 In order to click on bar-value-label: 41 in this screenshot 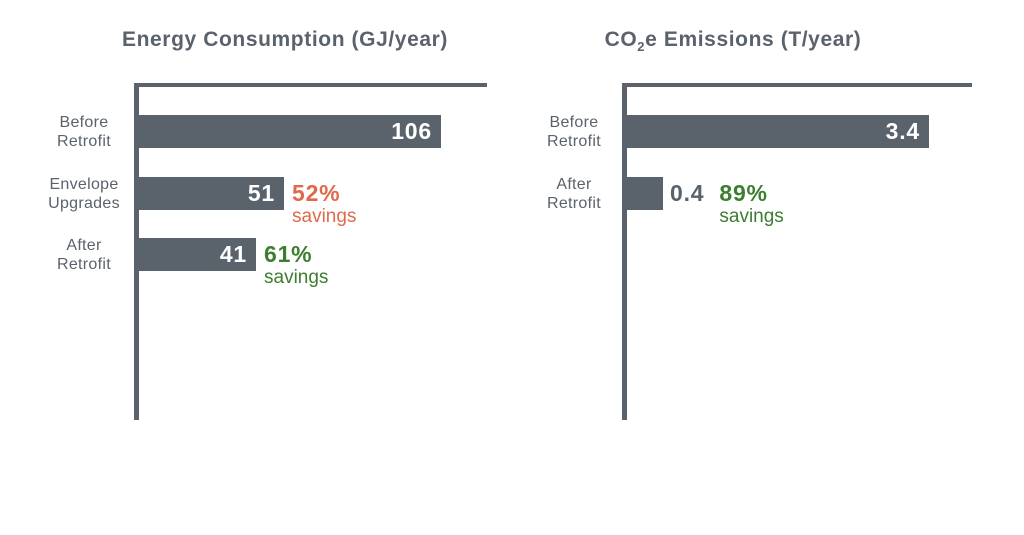, I will do `click(233, 254)`.